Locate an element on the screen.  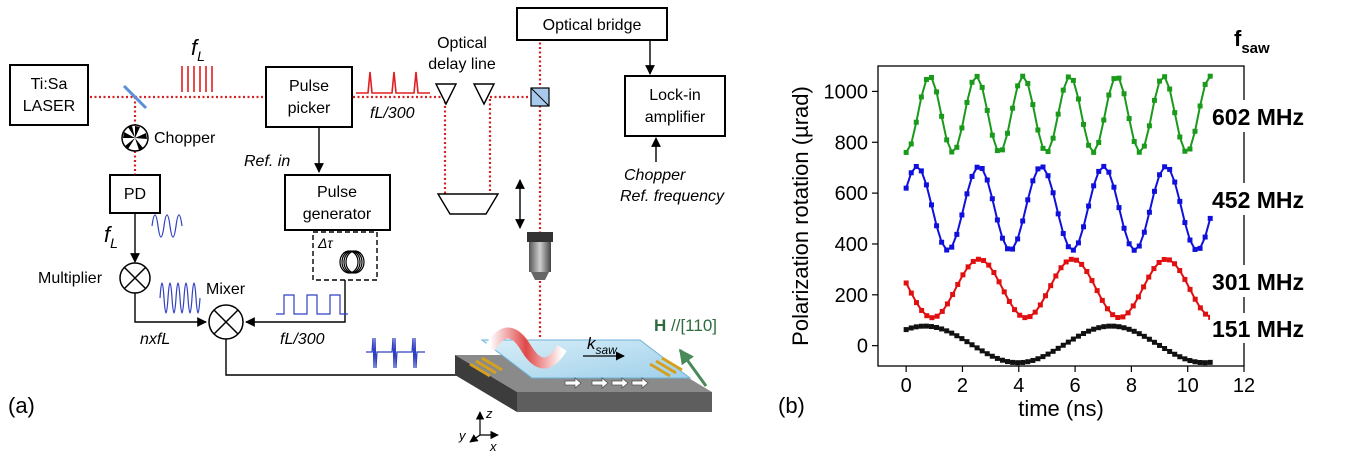
pulse-picker-label-1: Pulse is located at coordinates (309, 86).